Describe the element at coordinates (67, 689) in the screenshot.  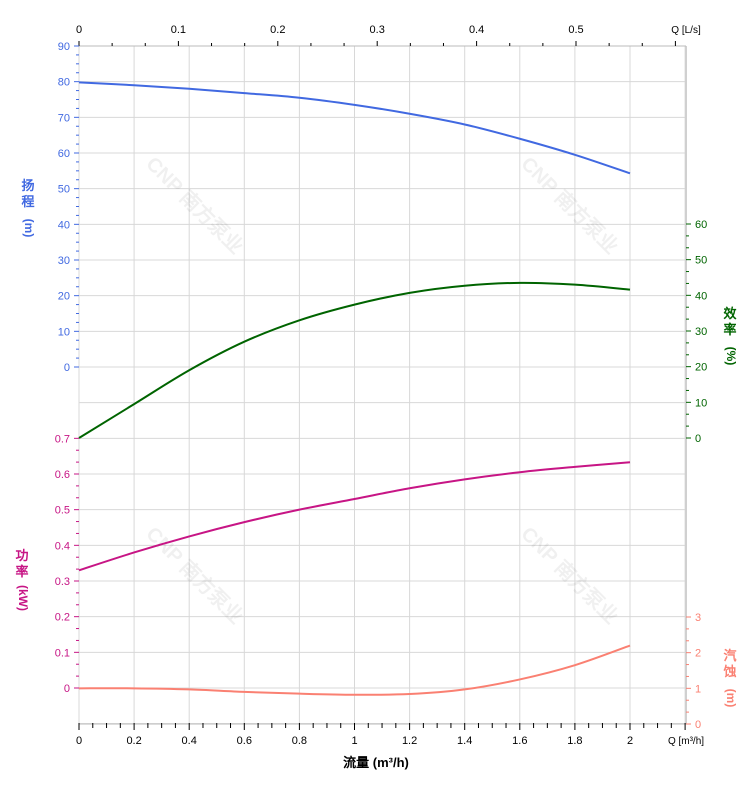
I see `power-axis-tick-label: 0` at that location.